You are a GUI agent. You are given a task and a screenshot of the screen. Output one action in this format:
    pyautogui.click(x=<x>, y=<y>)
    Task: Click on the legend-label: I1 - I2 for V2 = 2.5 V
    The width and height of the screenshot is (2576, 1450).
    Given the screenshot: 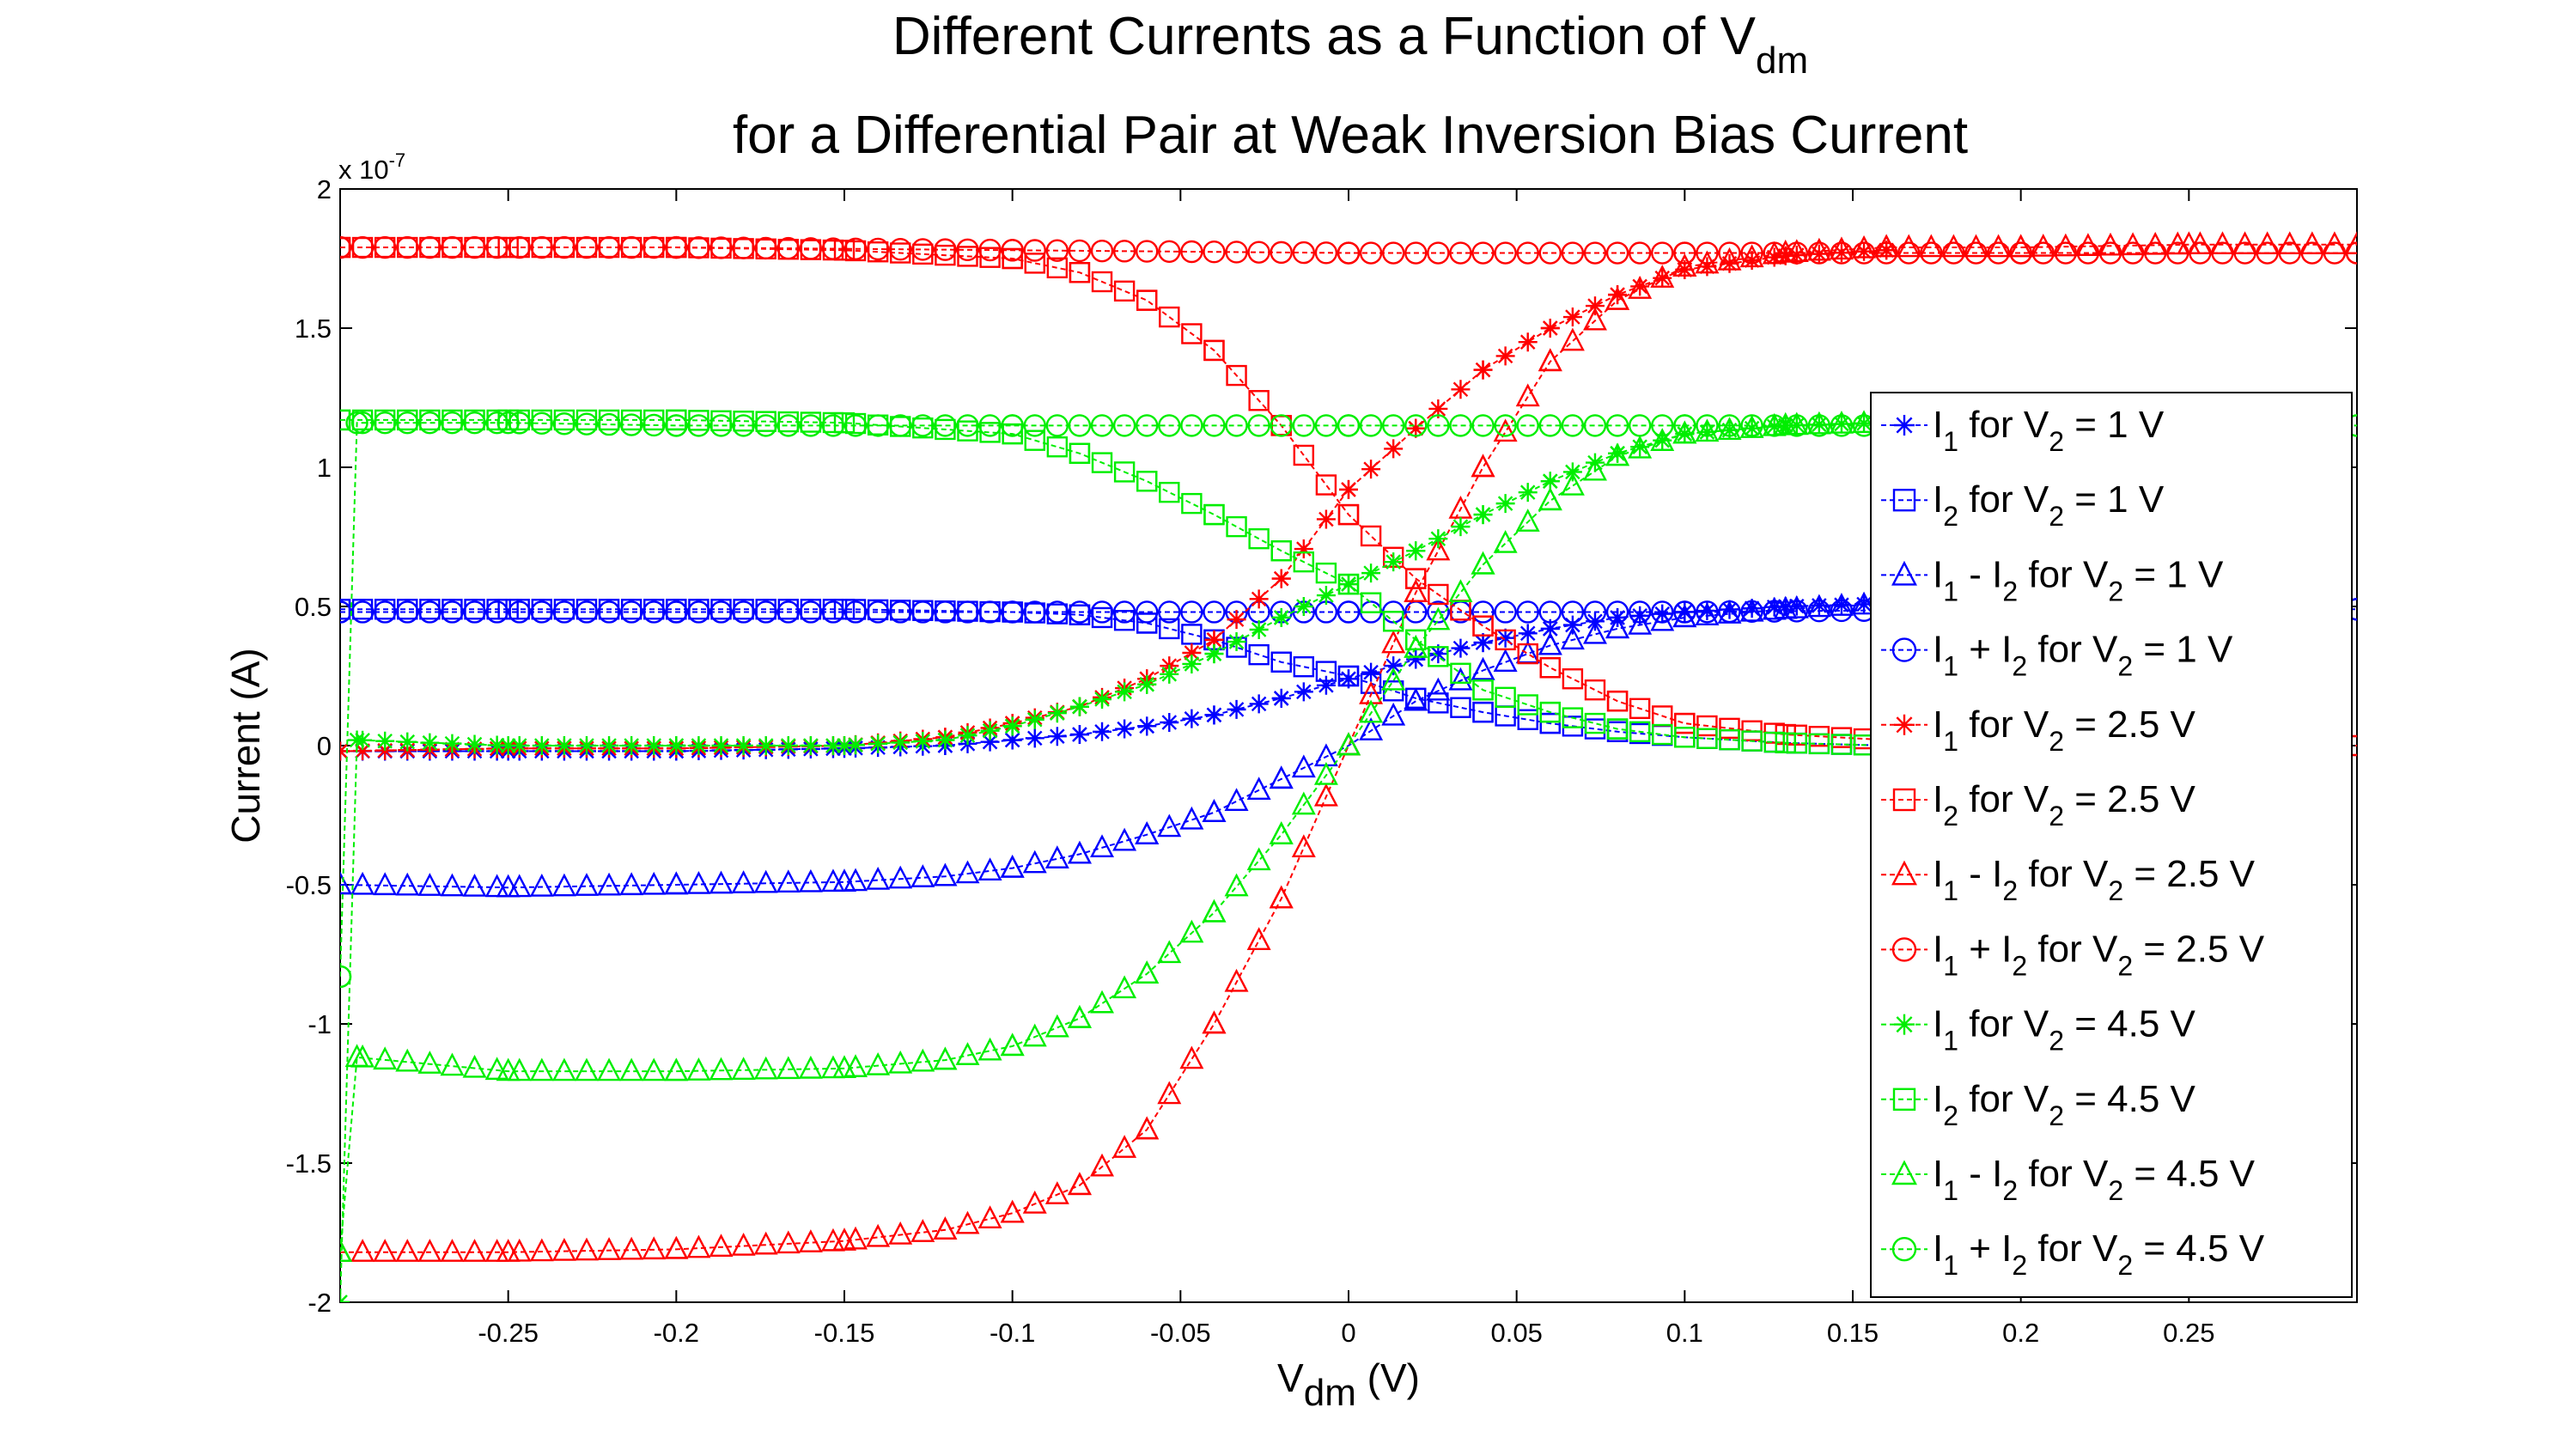 What is the action you would take?
    pyautogui.click(x=2094, y=880)
    